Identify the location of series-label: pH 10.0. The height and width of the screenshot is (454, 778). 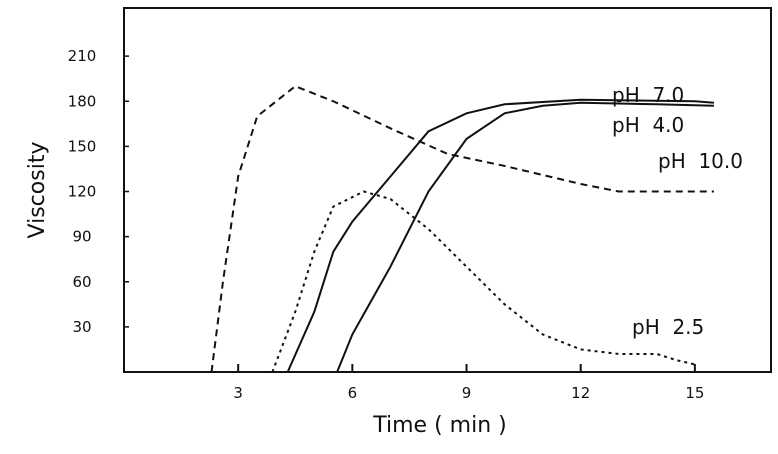
(700, 161).